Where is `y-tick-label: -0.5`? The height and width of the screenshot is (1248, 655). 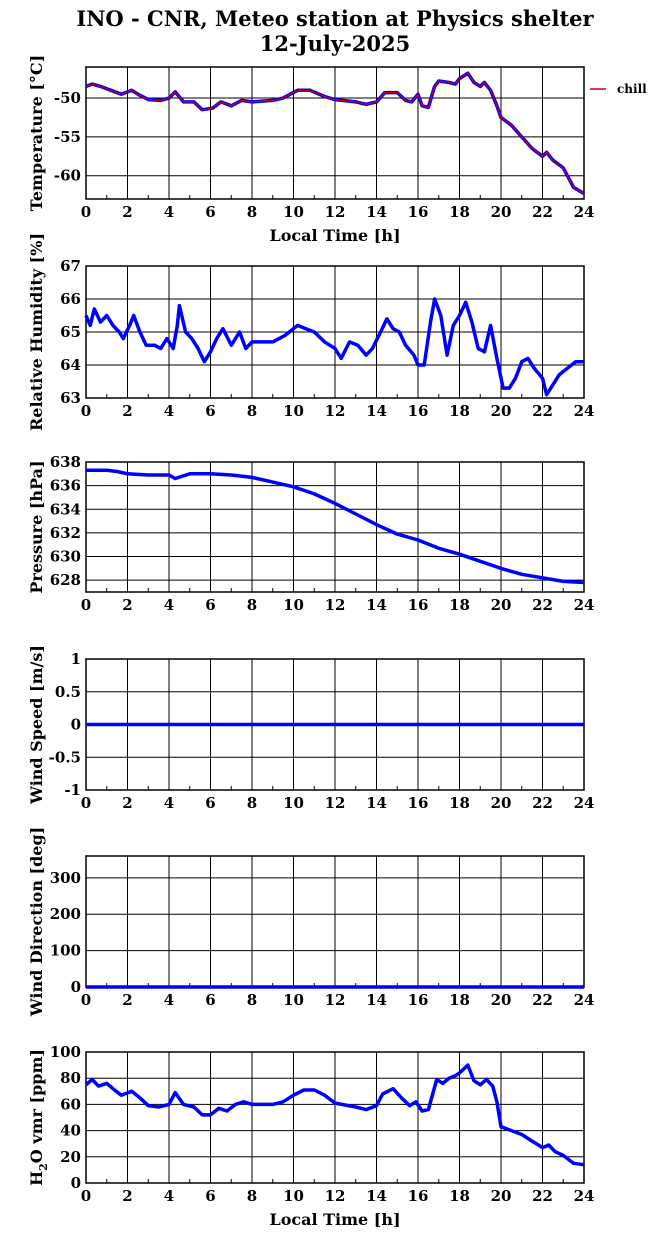
y-tick-label: -0.5 is located at coordinates (65, 757).